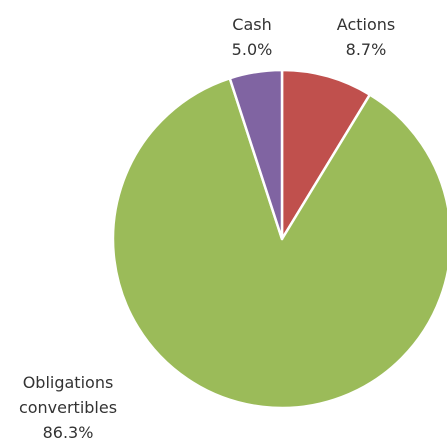 This screenshot has height=445, width=447. I want to click on category-label: Obligations convertibles, so click(68, 395).